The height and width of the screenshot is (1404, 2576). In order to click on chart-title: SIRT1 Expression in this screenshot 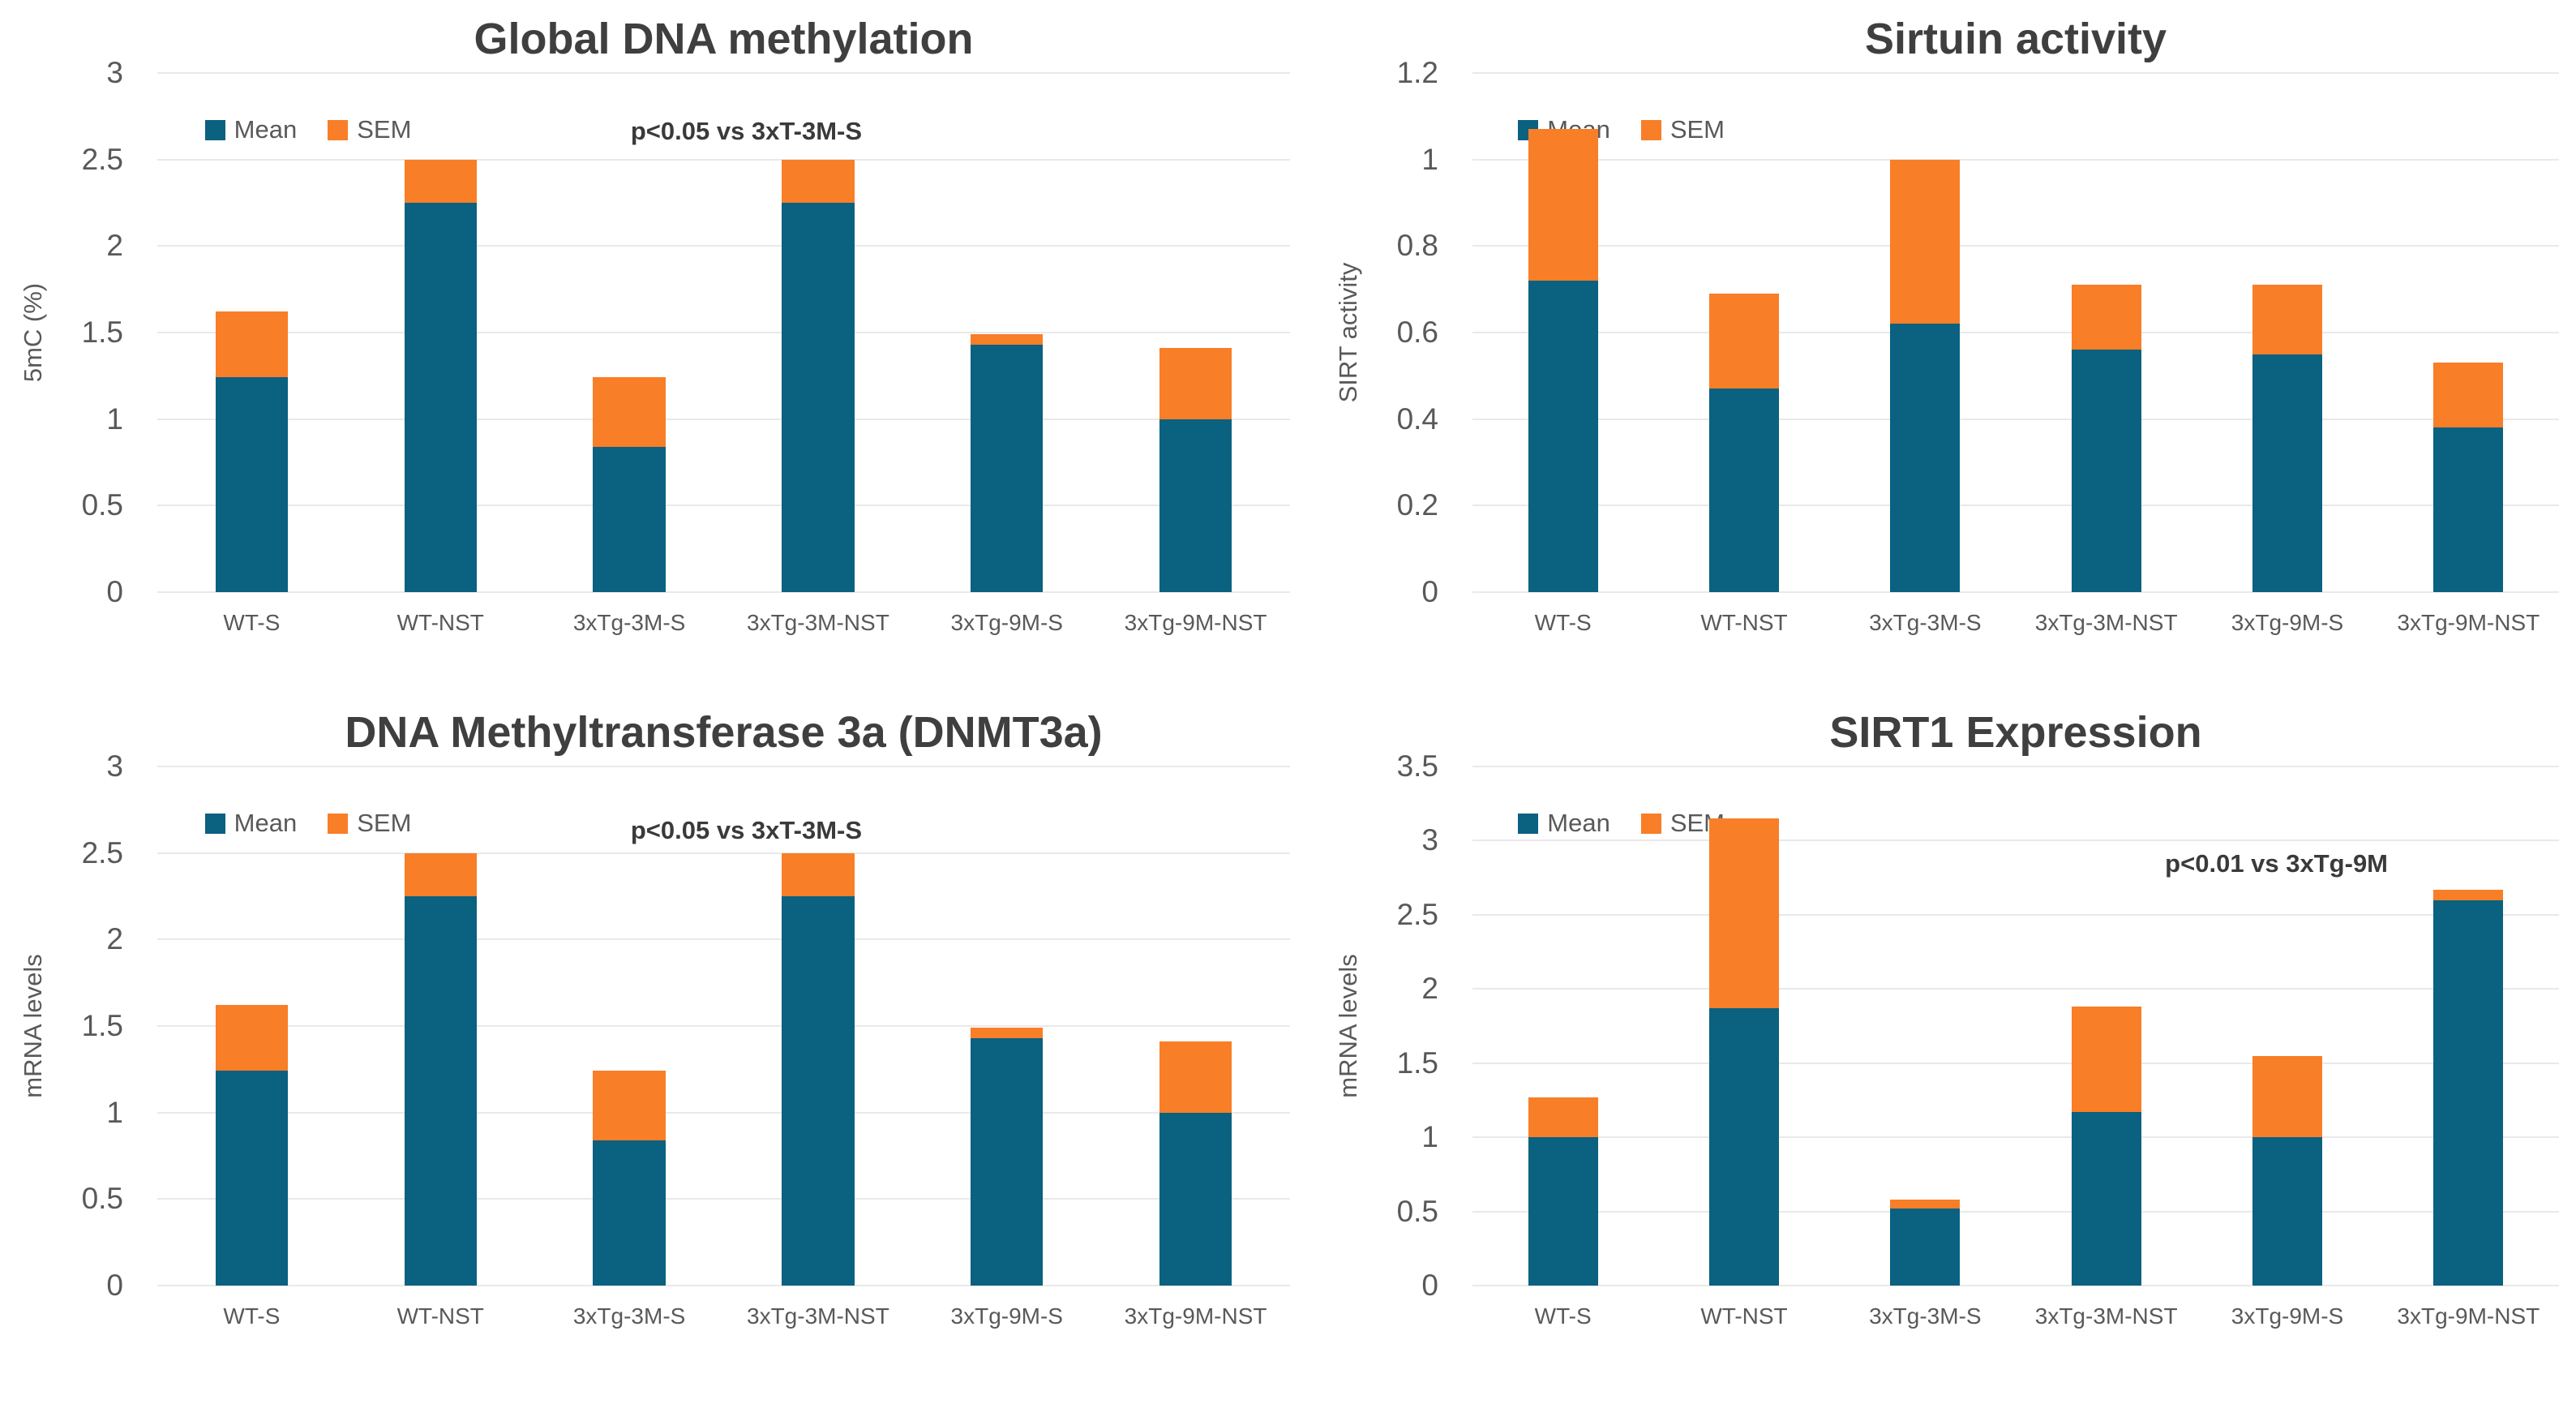, I will do `click(2015, 733)`.